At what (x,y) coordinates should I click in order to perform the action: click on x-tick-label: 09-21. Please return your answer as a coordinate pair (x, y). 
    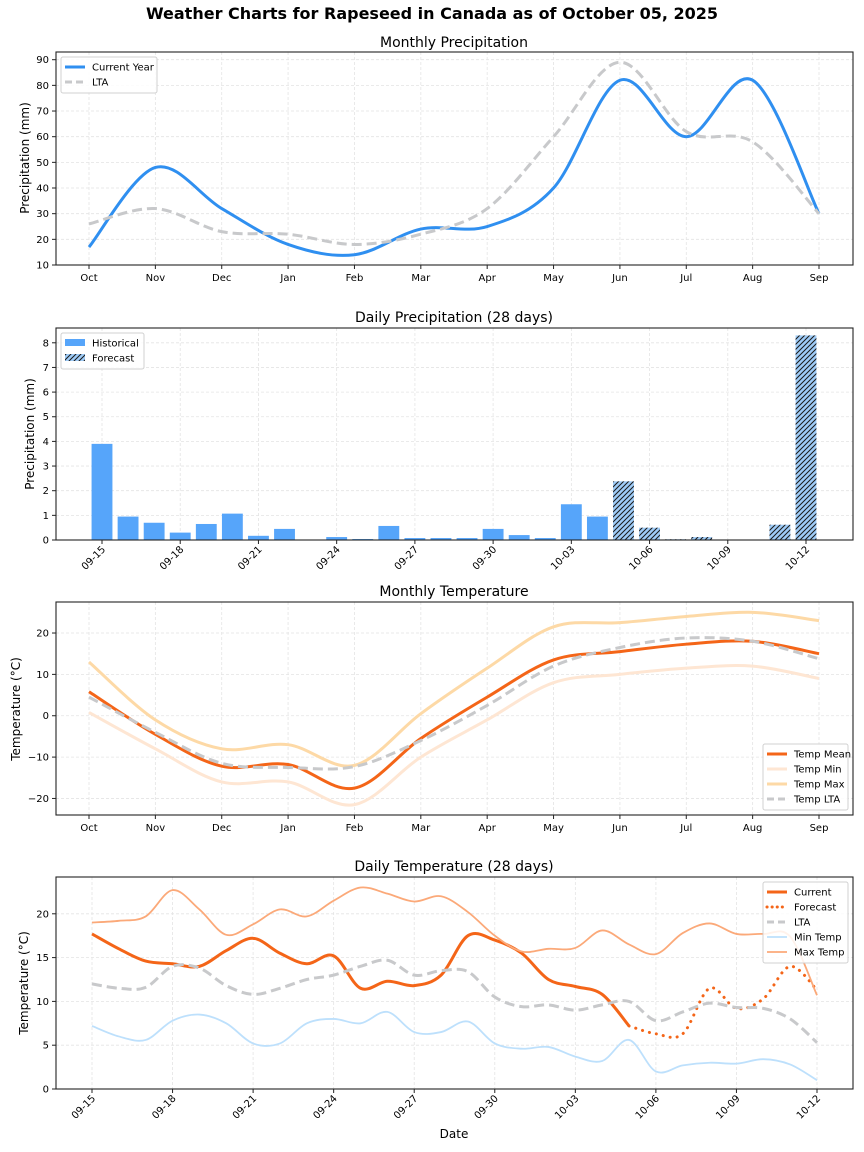
    Looking at the image, I should click on (250, 558).